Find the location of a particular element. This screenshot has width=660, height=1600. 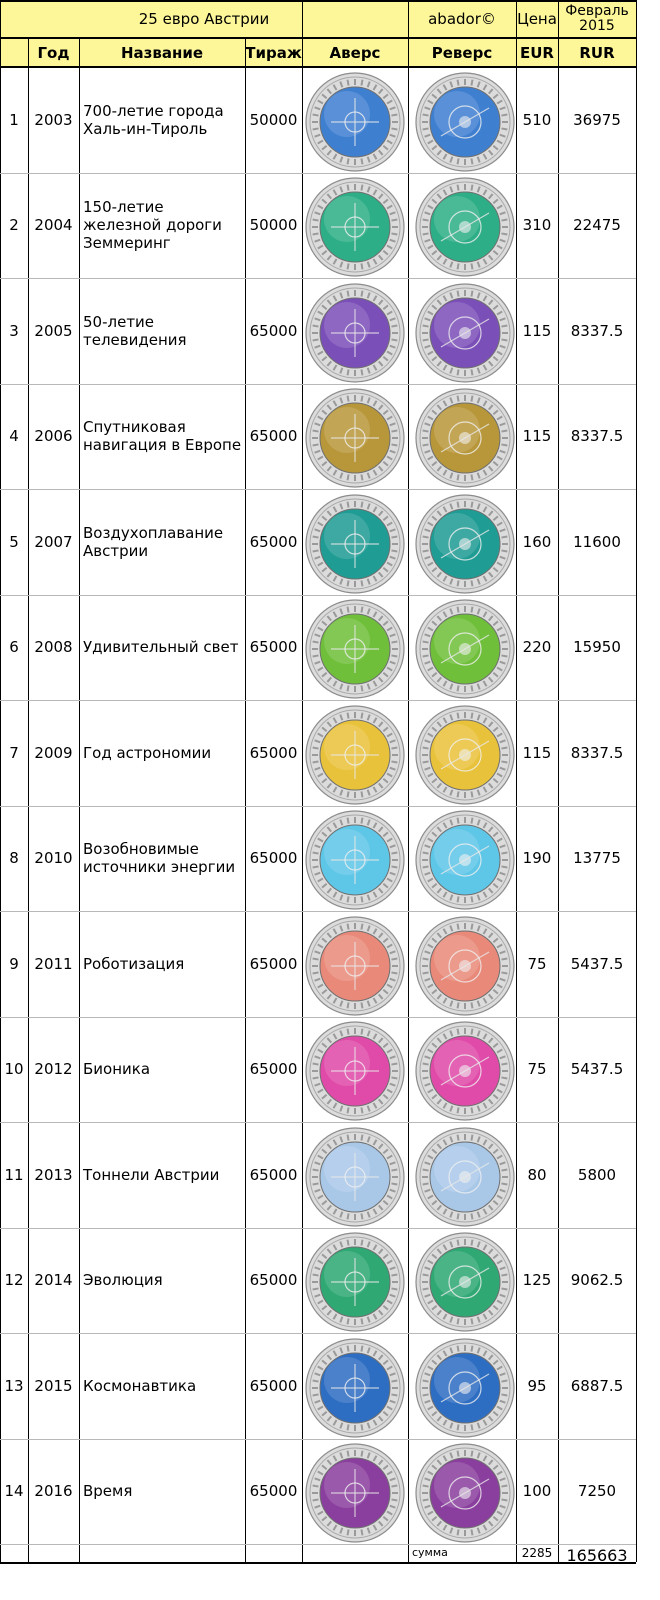

row-year: 2009 is located at coordinates (53, 752).